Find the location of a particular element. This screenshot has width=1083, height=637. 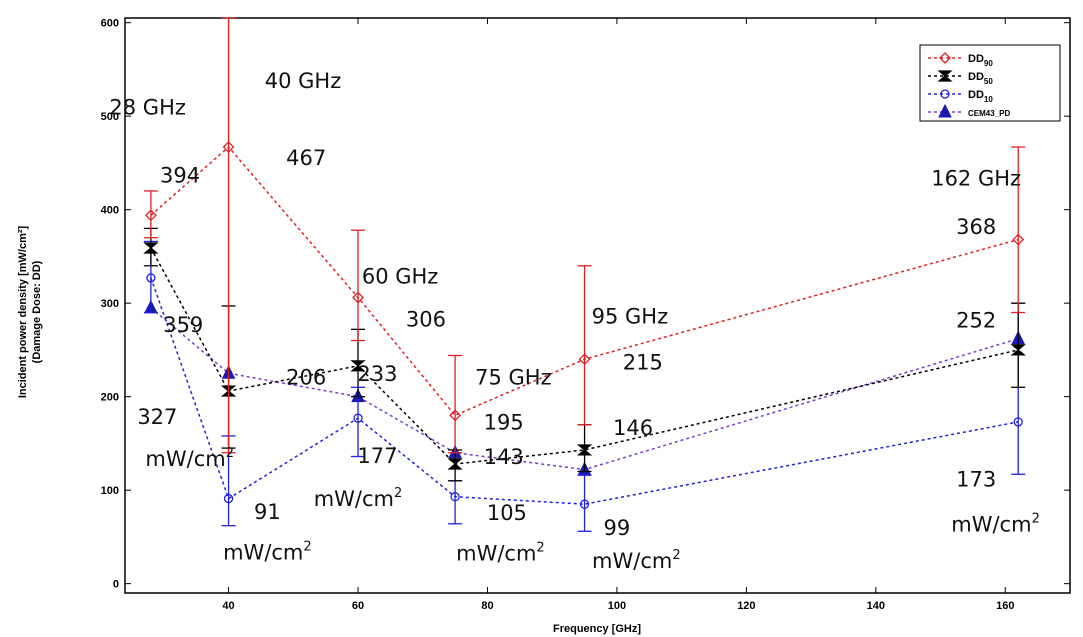

y-tick-label: 200 is located at coordinates (110, 398).